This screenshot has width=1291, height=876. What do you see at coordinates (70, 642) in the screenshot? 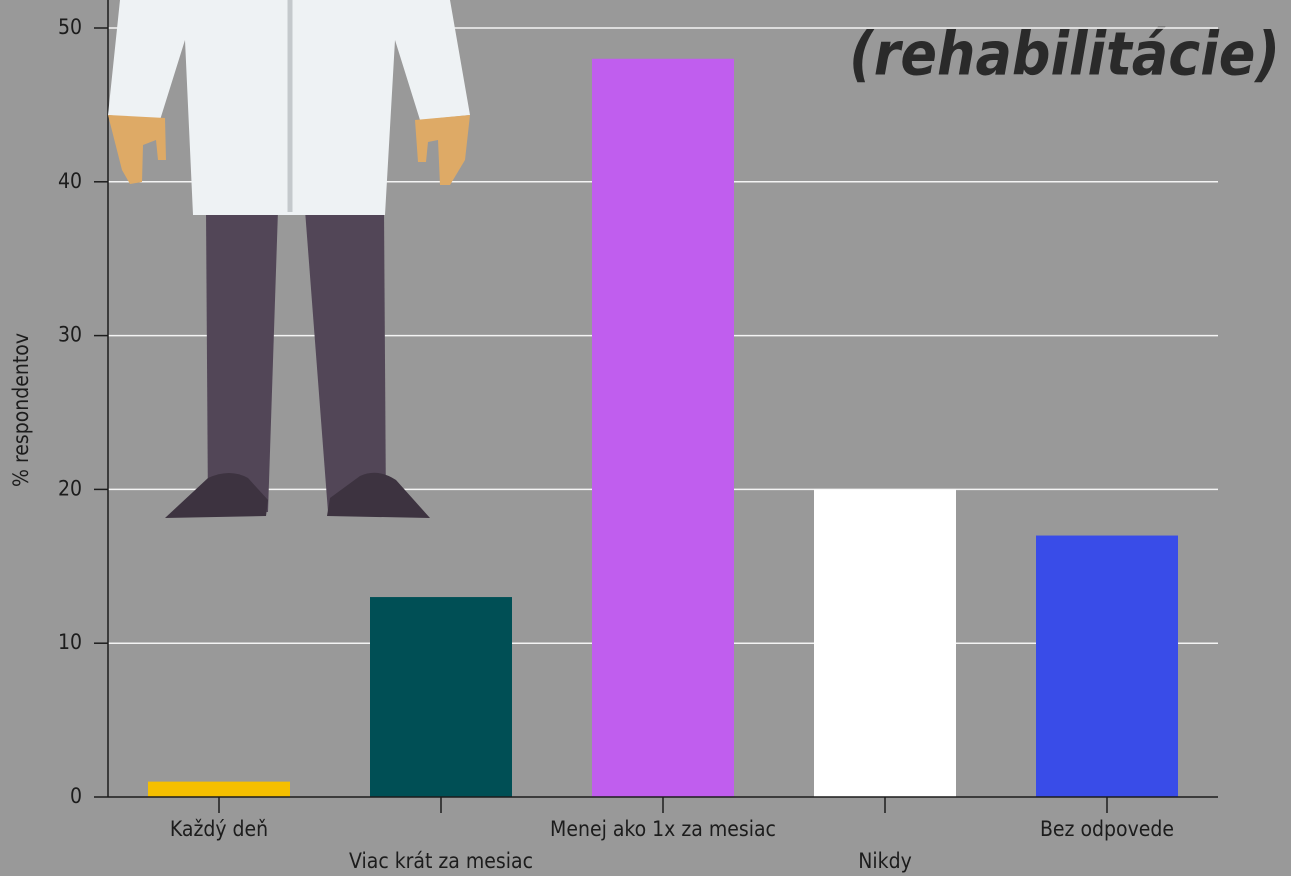
I see `y-tick-label: 10` at bounding box center [70, 642].